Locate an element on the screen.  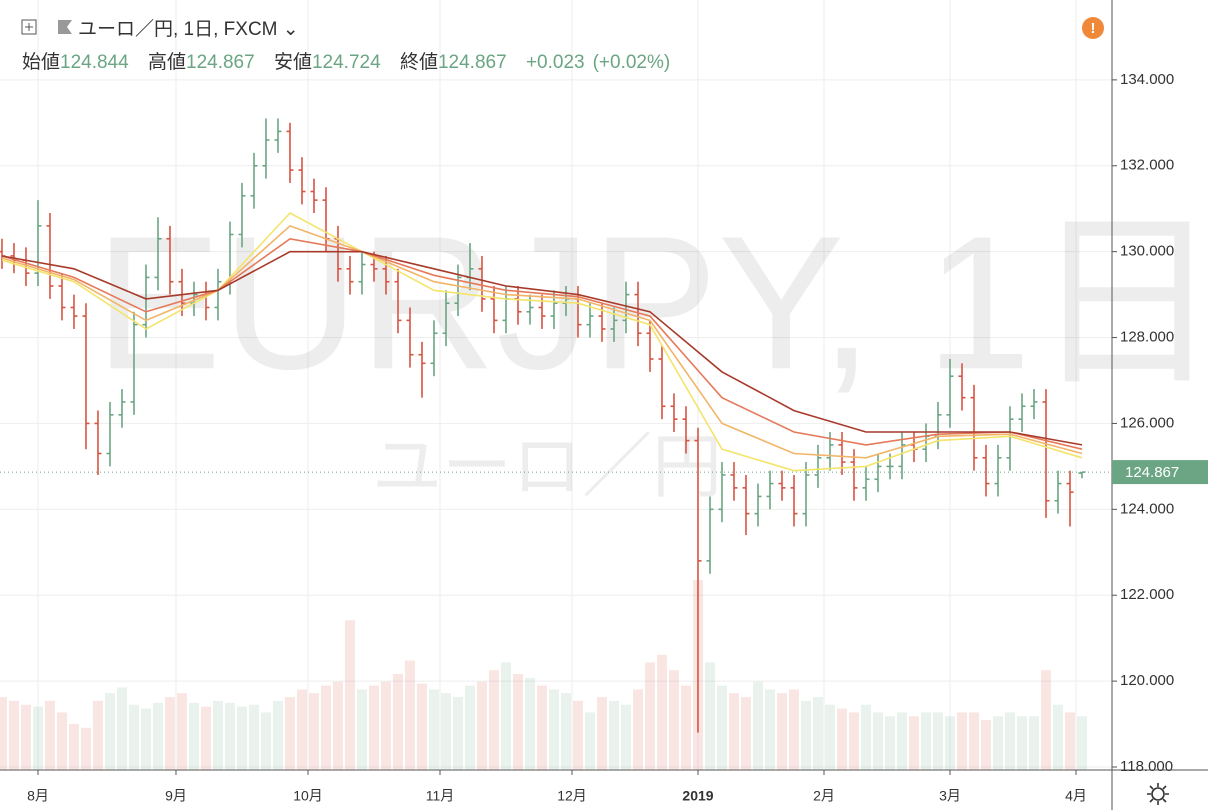
close-value: 124.867 is located at coordinates (472, 62).